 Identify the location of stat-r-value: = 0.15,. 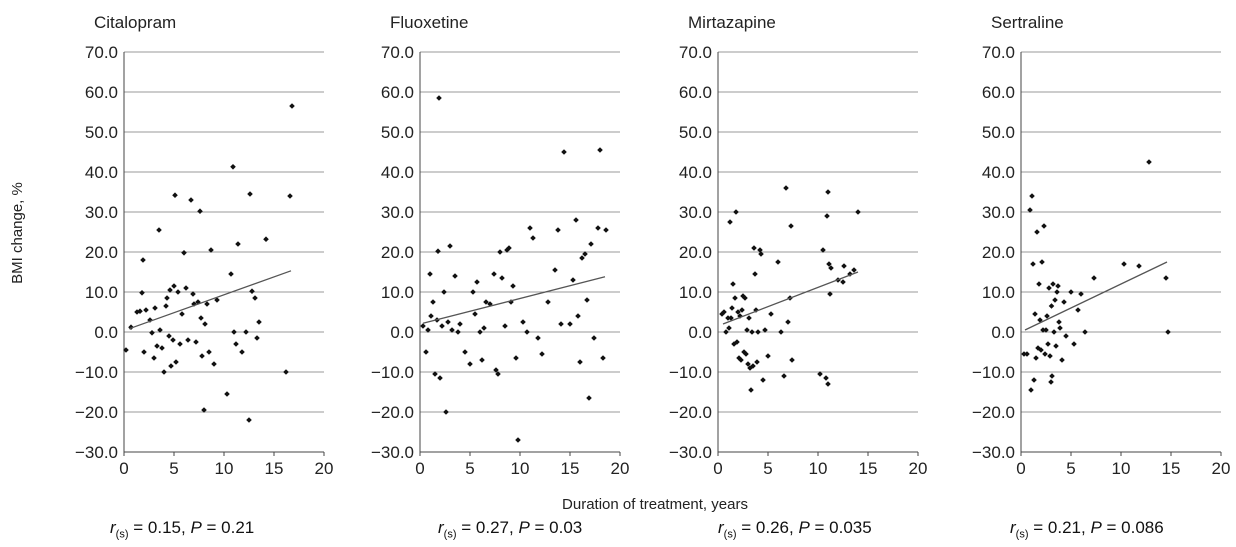
(159, 527).